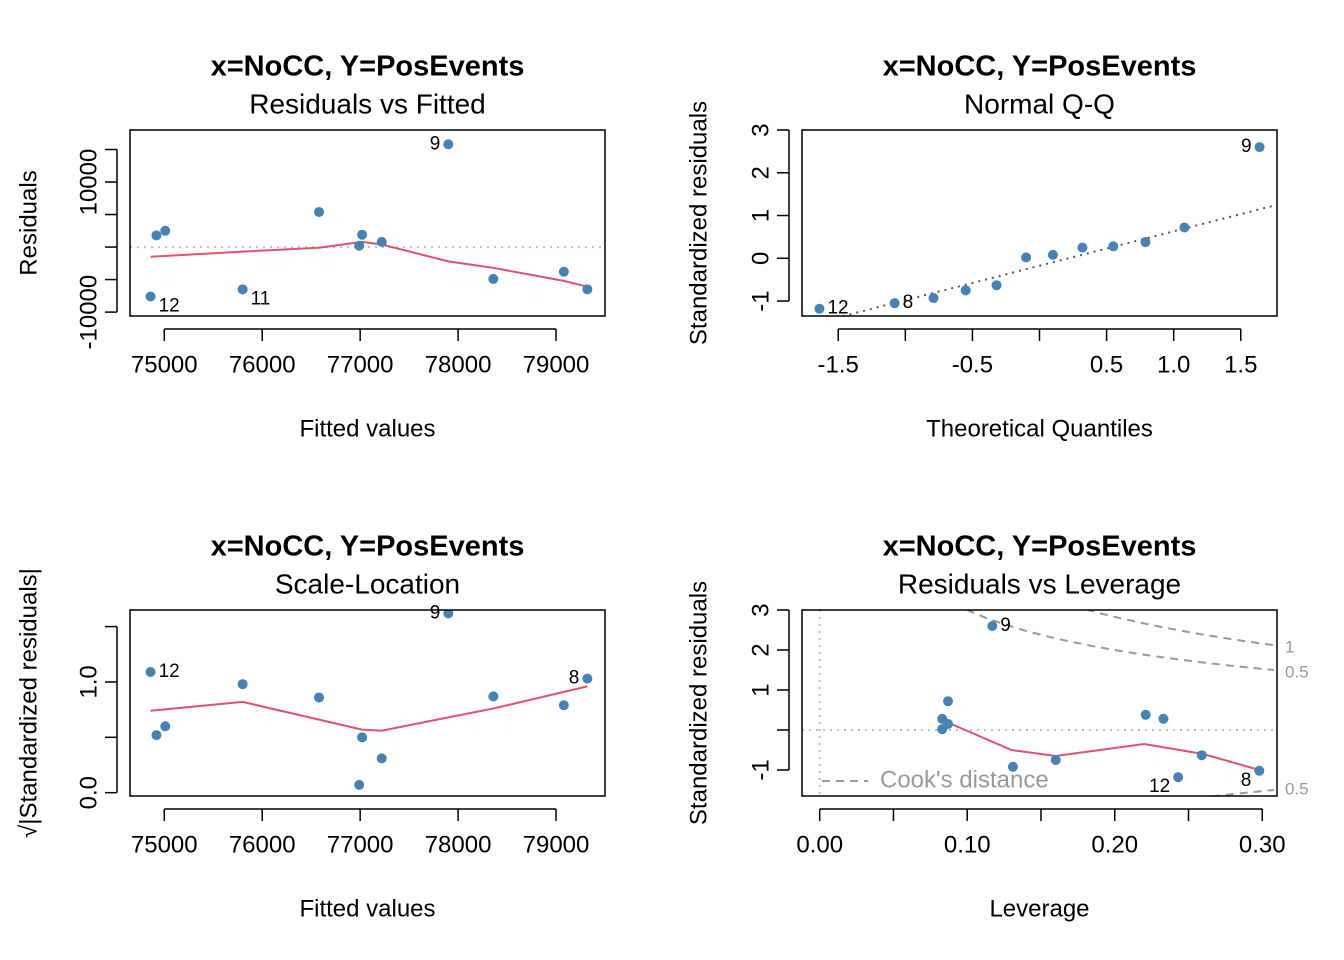 The width and height of the screenshot is (1344, 960). What do you see at coordinates (760, 300) in the screenshot?
I see `y-tick-label: -1` at bounding box center [760, 300].